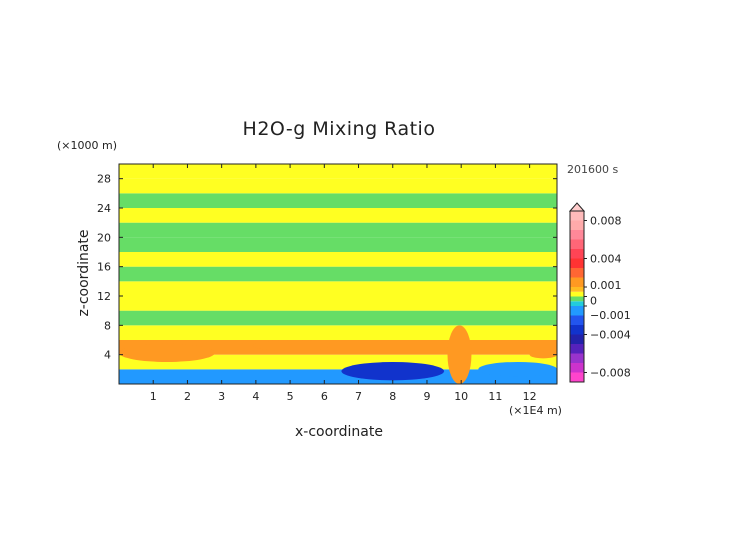 Image resolution: width=752 pixels, height=537 pixels. What do you see at coordinates (339, 432) in the screenshot?
I see `x-axis-label: x-coordinate` at bounding box center [339, 432].